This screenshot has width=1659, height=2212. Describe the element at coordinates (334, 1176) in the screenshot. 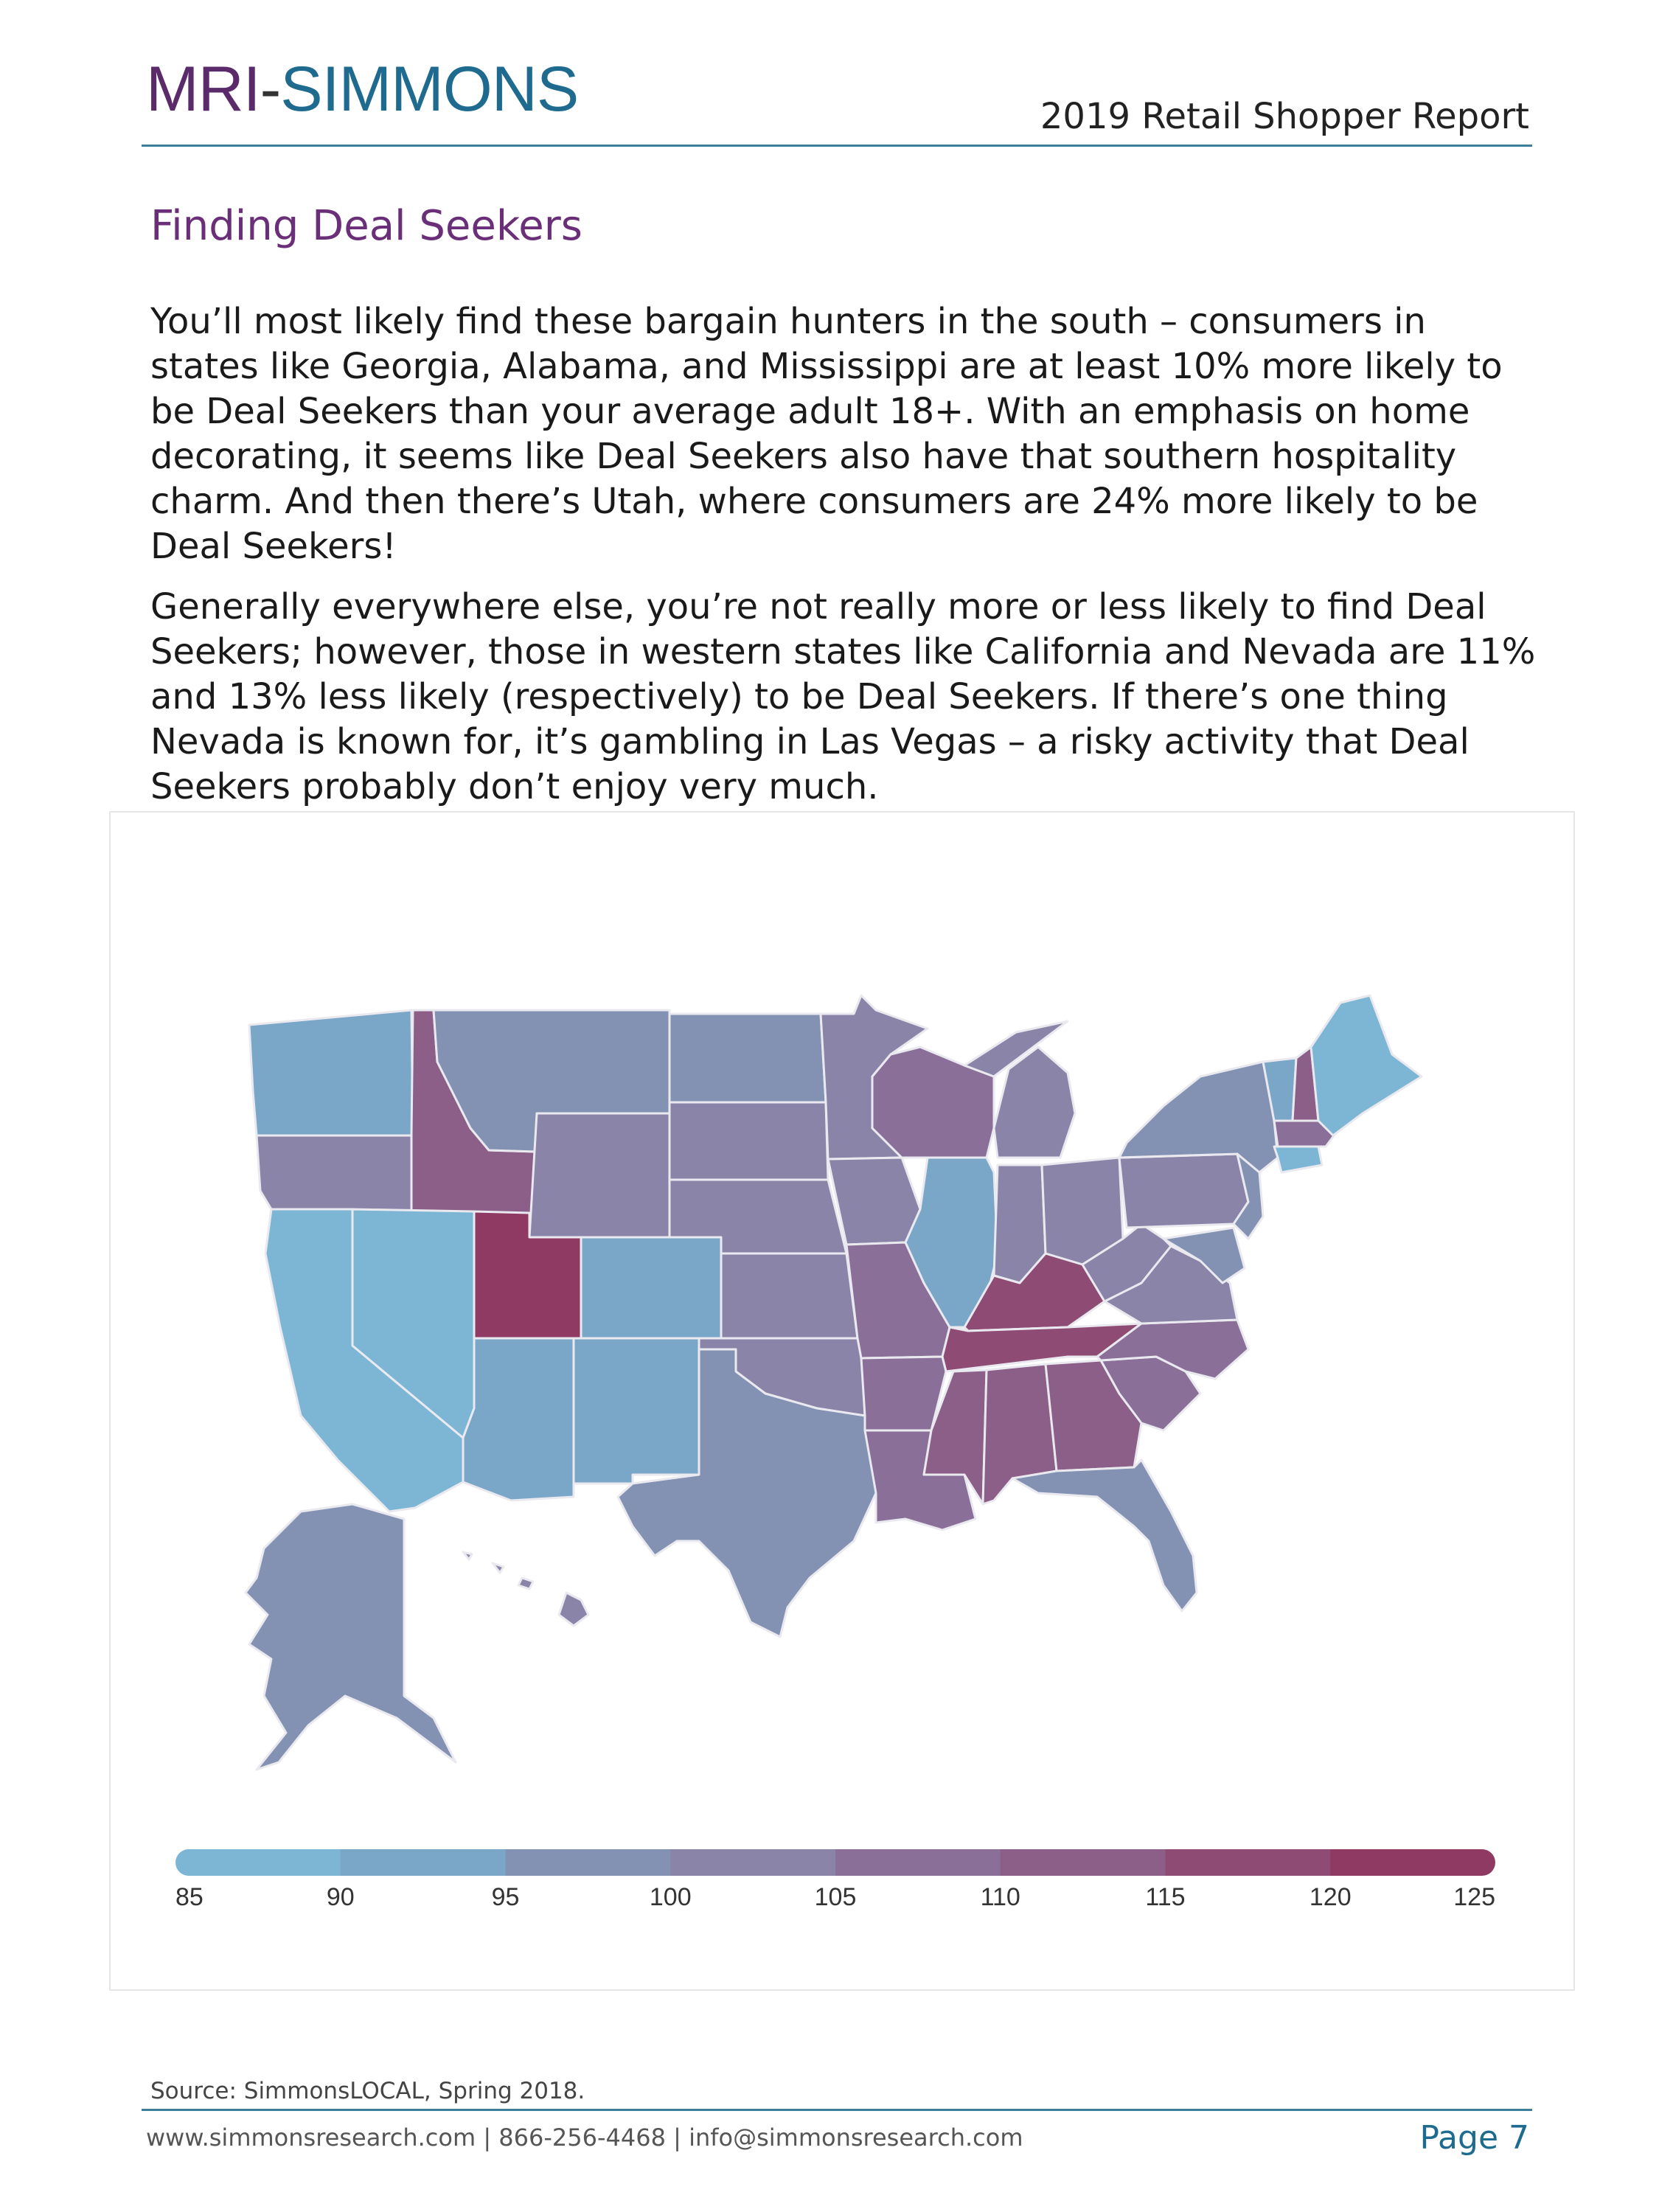

I see `state-or` at that location.